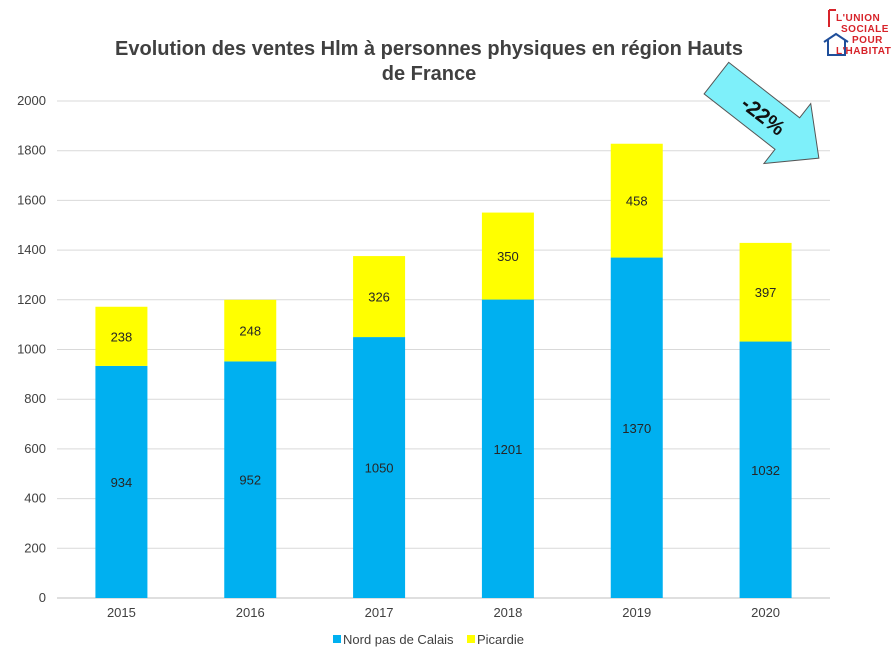 This screenshot has width=895, height=668. Describe the element at coordinates (398, 639) in the screenshot. I see `legend-label-nord-pas-de-calais: Nord pas de Calais` at that location.